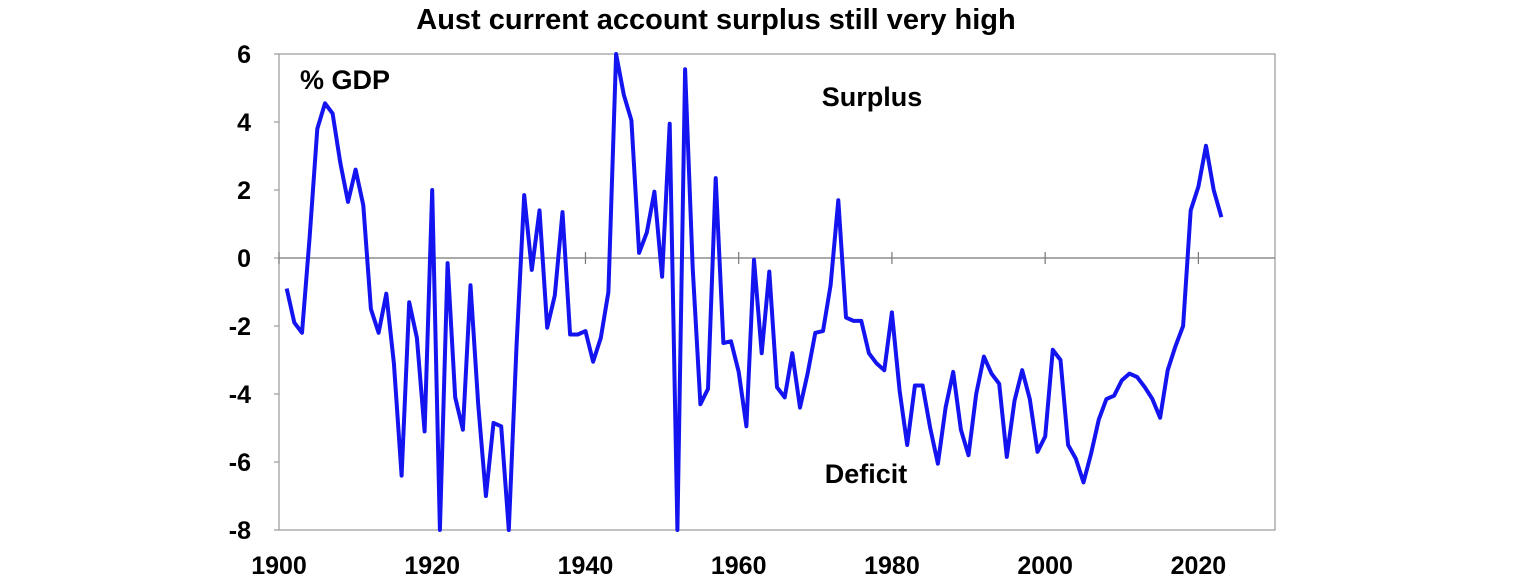  What do you see at coordinates (240, 395) in the screenshot?
I see `y-tick-label: -4` at bounding box center [240, 395].